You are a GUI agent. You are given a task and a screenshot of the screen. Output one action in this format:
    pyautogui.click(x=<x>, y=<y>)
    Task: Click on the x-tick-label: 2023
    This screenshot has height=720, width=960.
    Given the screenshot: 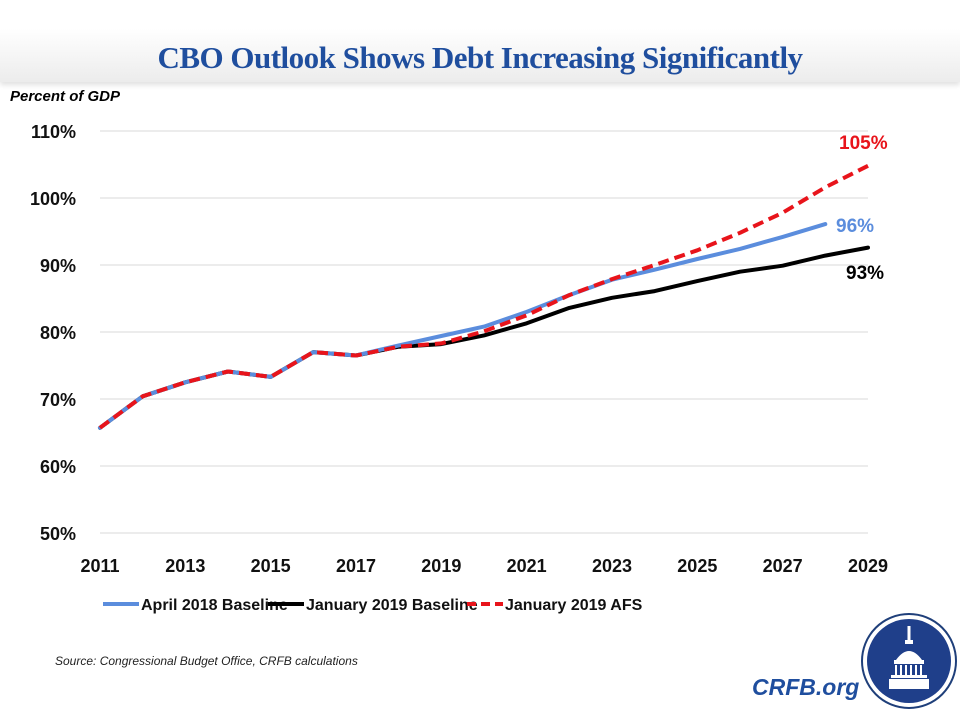 What is the action you would take?
    pyautogui.click(x=612, y=566)
    